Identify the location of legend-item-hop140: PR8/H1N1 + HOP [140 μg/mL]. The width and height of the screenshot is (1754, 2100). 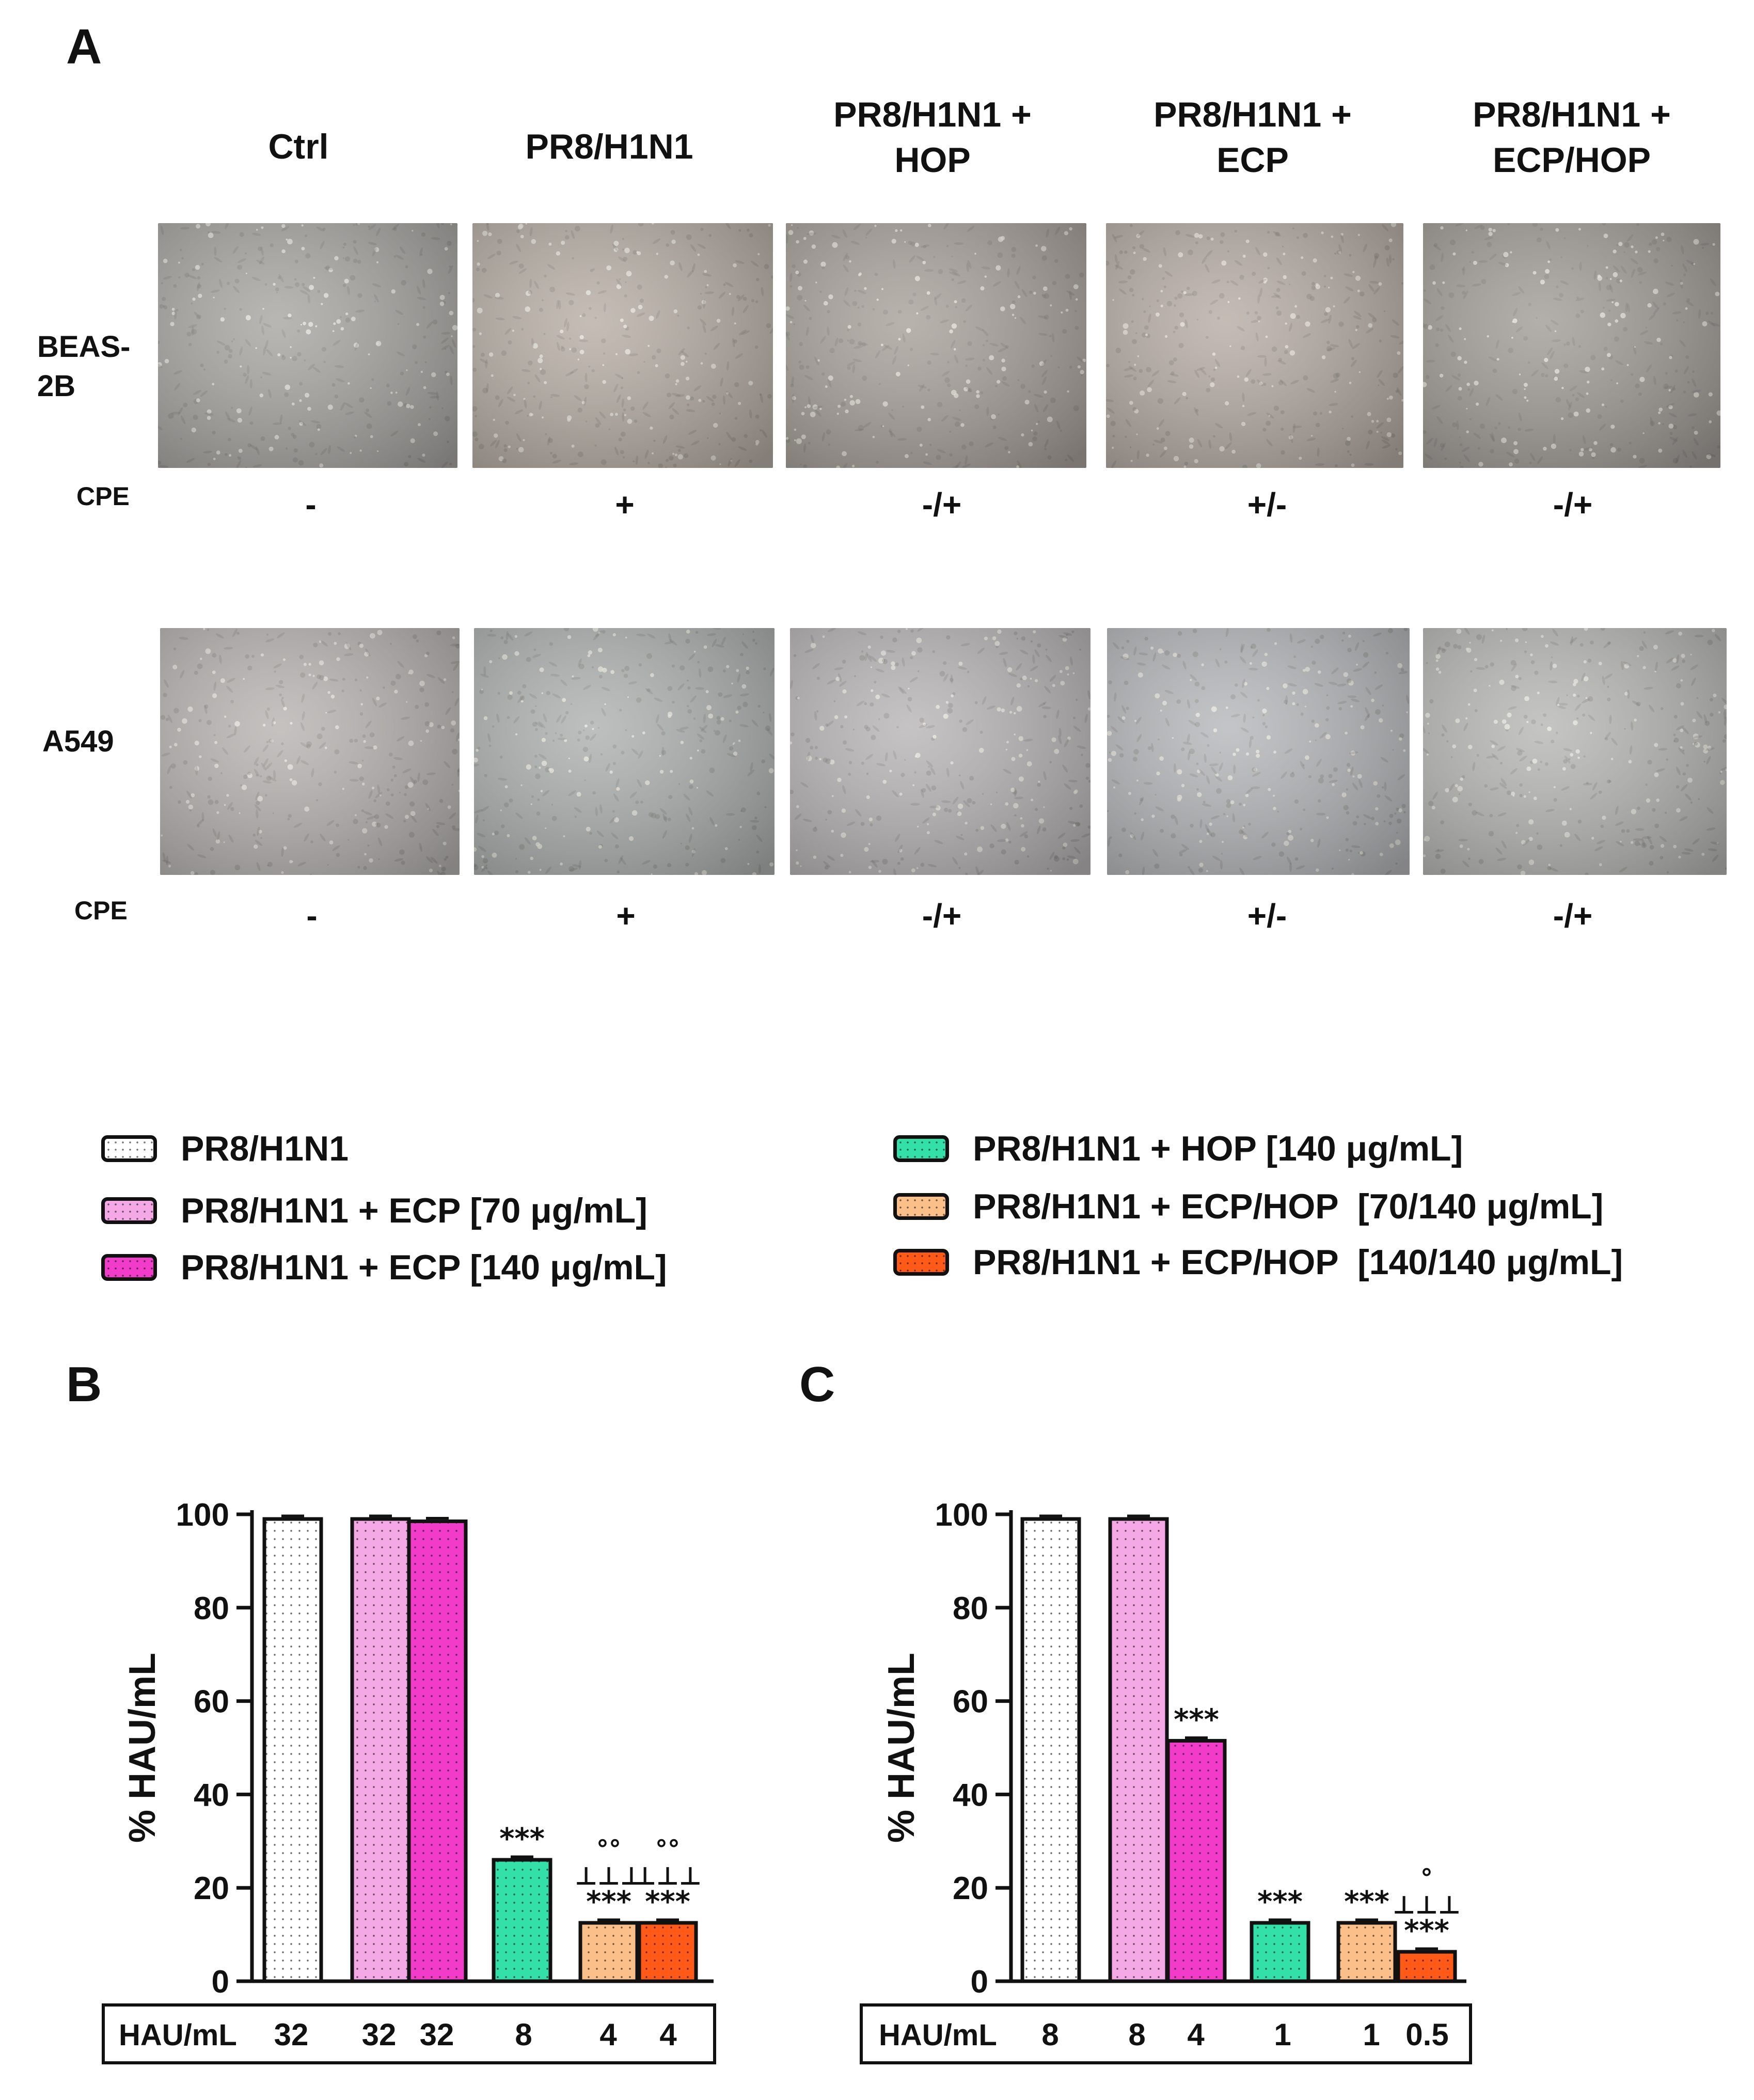
(1178, 1148).